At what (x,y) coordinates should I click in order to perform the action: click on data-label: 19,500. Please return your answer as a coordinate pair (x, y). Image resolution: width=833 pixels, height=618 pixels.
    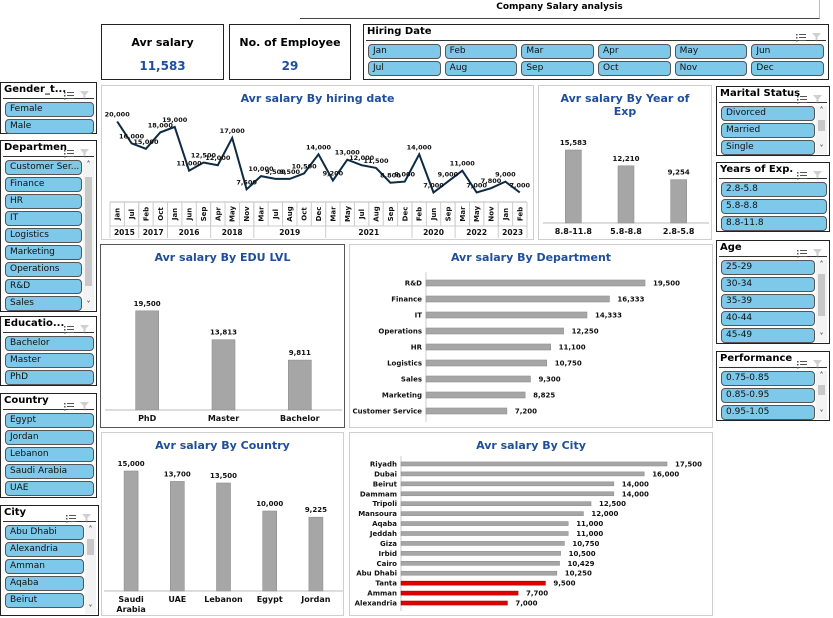
    Looking at the image, I should click on (666, 284).